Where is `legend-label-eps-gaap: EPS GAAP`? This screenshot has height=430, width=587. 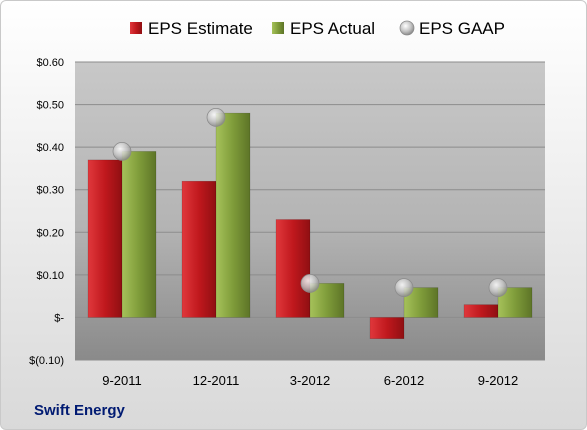
legend-label-eps-gaap: EPS GAAP is located at coordinates (462, 28).